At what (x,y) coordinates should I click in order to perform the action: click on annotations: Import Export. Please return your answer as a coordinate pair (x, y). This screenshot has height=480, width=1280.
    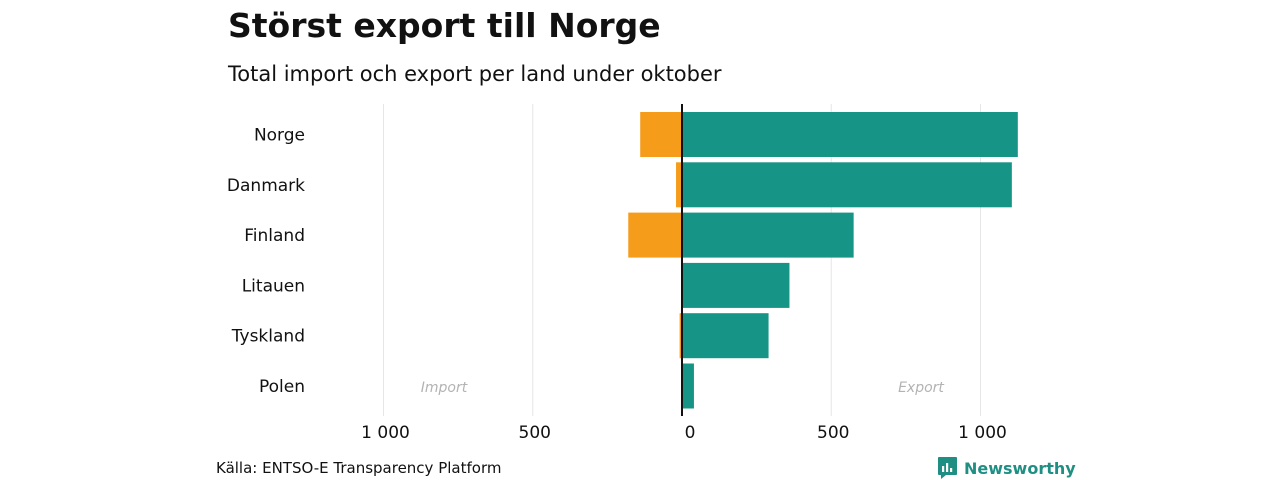
    Looking at the image, I should click on (683, 388).